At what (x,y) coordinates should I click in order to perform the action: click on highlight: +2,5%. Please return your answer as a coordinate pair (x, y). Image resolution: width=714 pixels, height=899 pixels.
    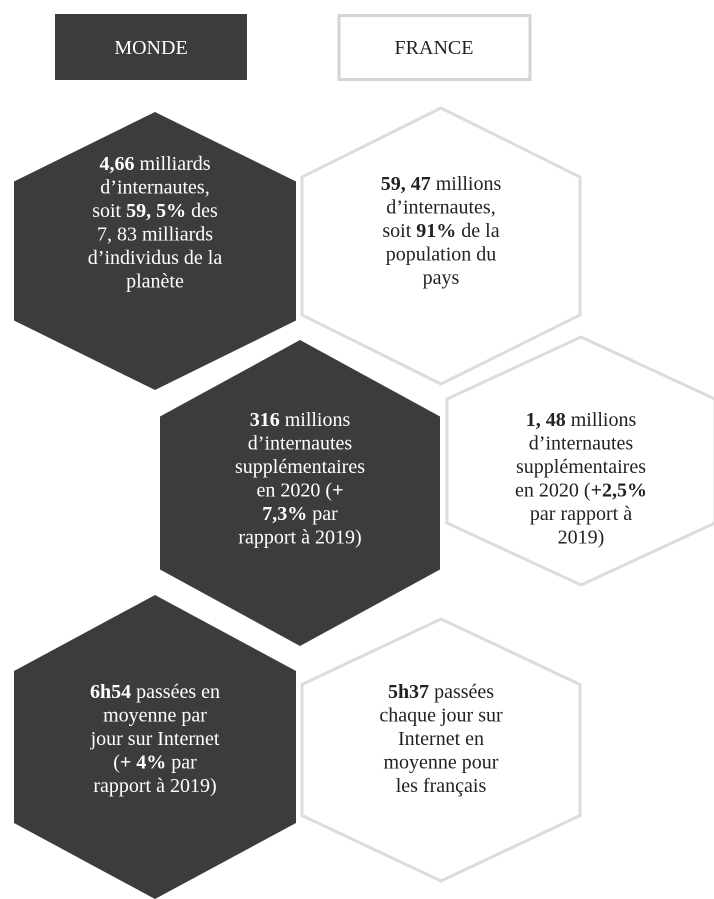
    Looking at the image, I should click on (619, 491).